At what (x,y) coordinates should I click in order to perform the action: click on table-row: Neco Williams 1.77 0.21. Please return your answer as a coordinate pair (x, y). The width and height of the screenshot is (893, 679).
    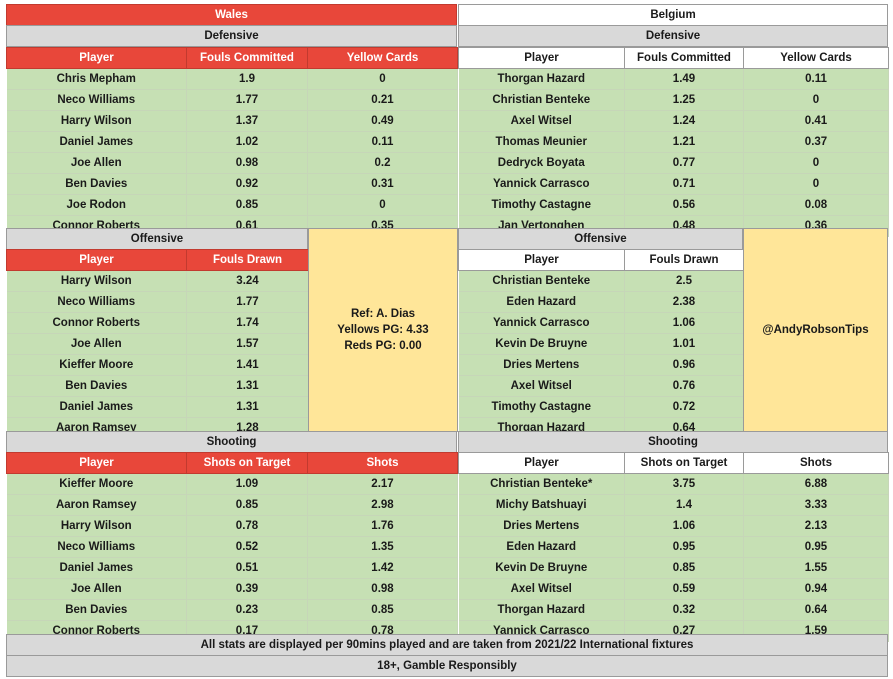
    Looking at the image, I should click on (232, 100).